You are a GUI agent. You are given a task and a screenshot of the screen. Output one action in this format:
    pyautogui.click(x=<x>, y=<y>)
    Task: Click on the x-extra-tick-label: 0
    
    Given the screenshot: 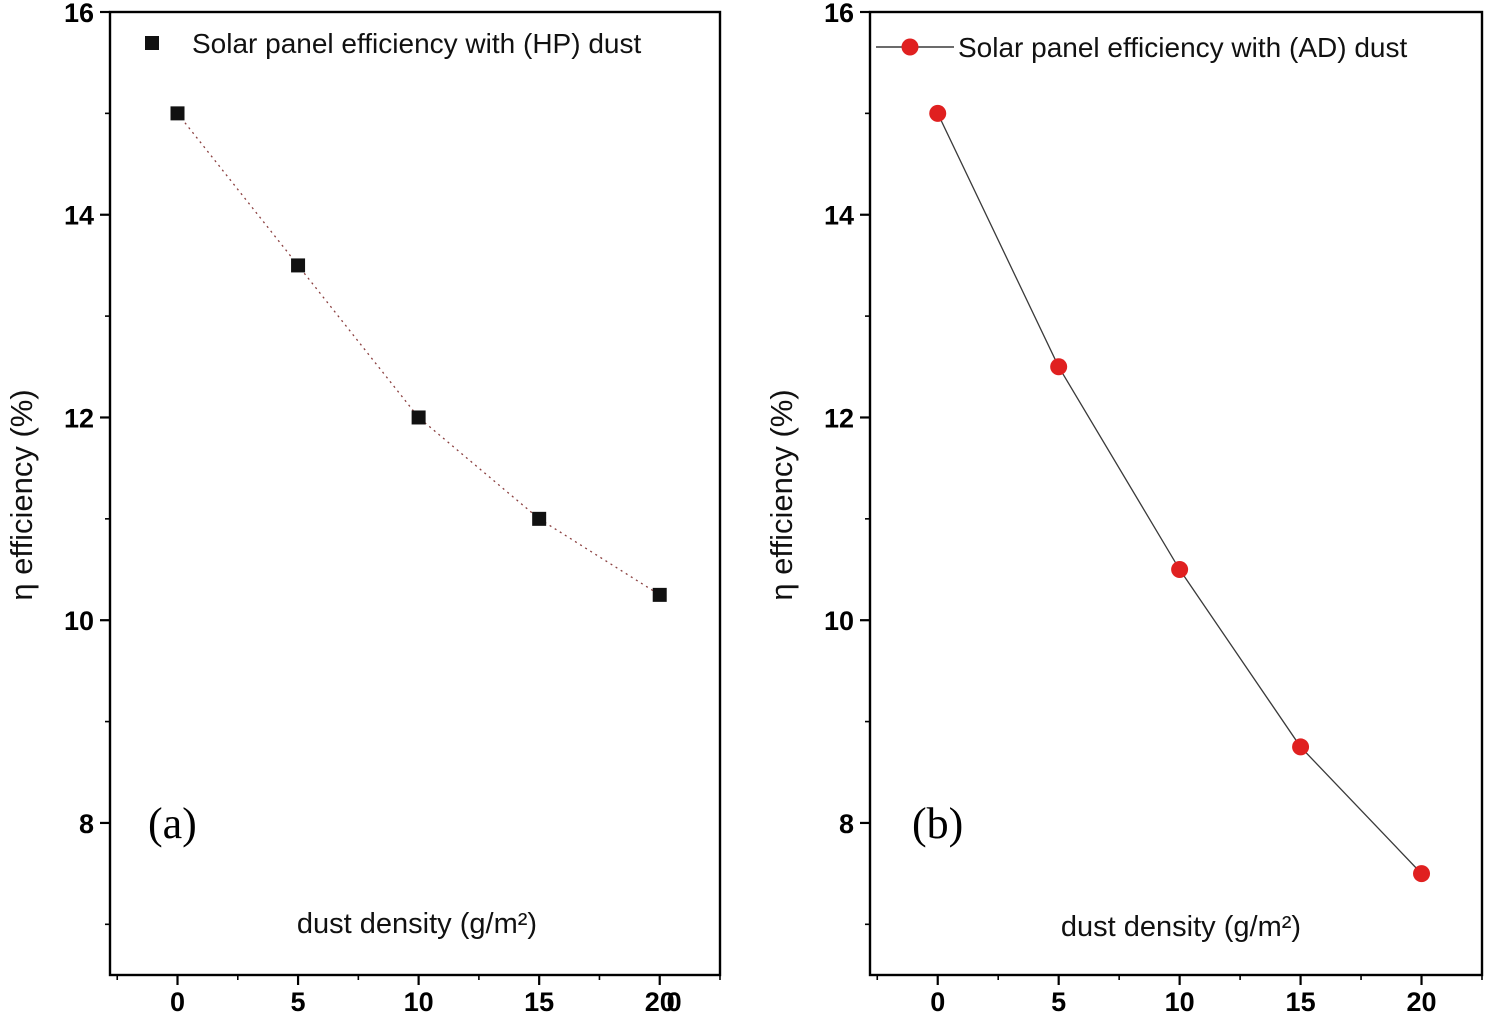 What is the action you would take?
    pyautogui.click(x=674, y=1002)
    